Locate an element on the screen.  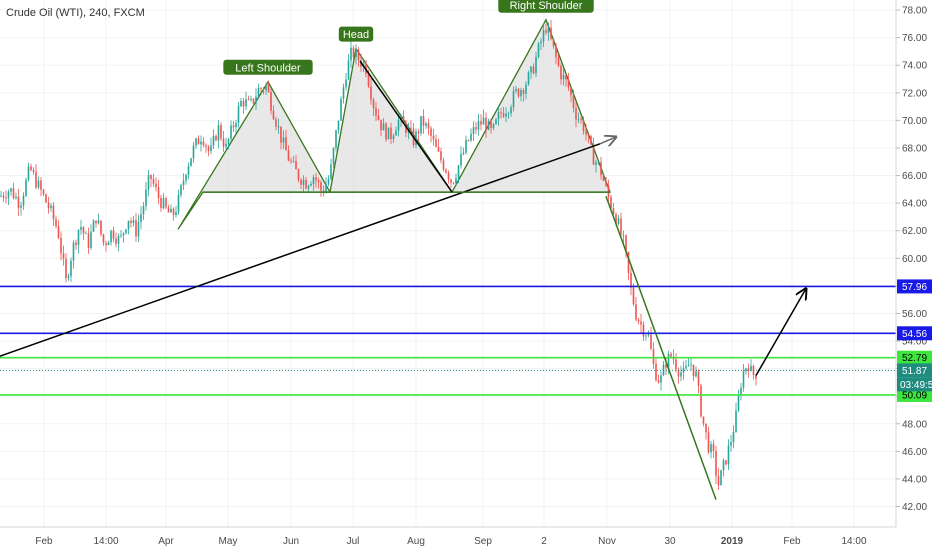
annotation-label: Head is located at coordinates (356, 35).